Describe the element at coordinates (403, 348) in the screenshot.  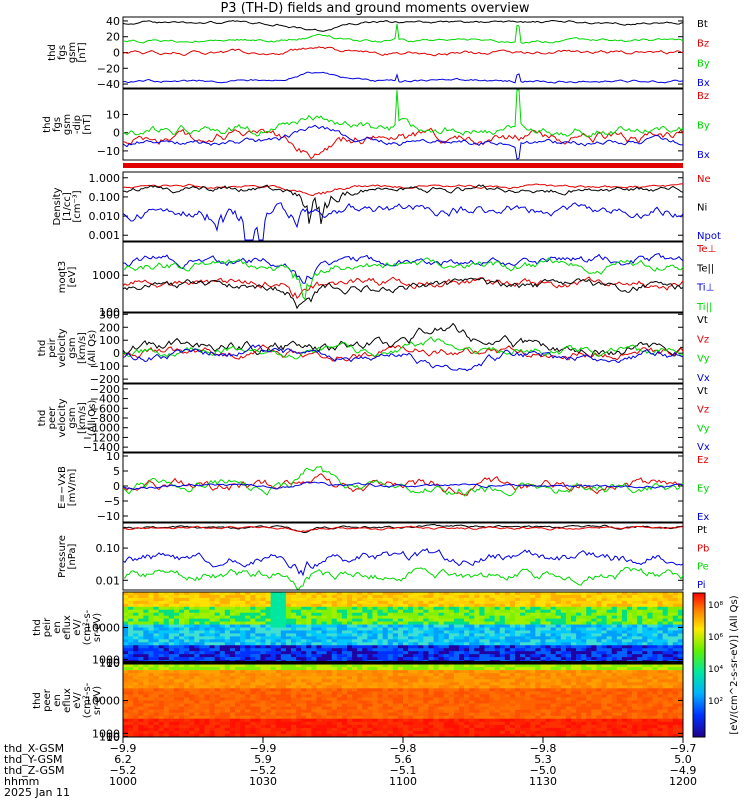
I see `panel-frame` at that location.